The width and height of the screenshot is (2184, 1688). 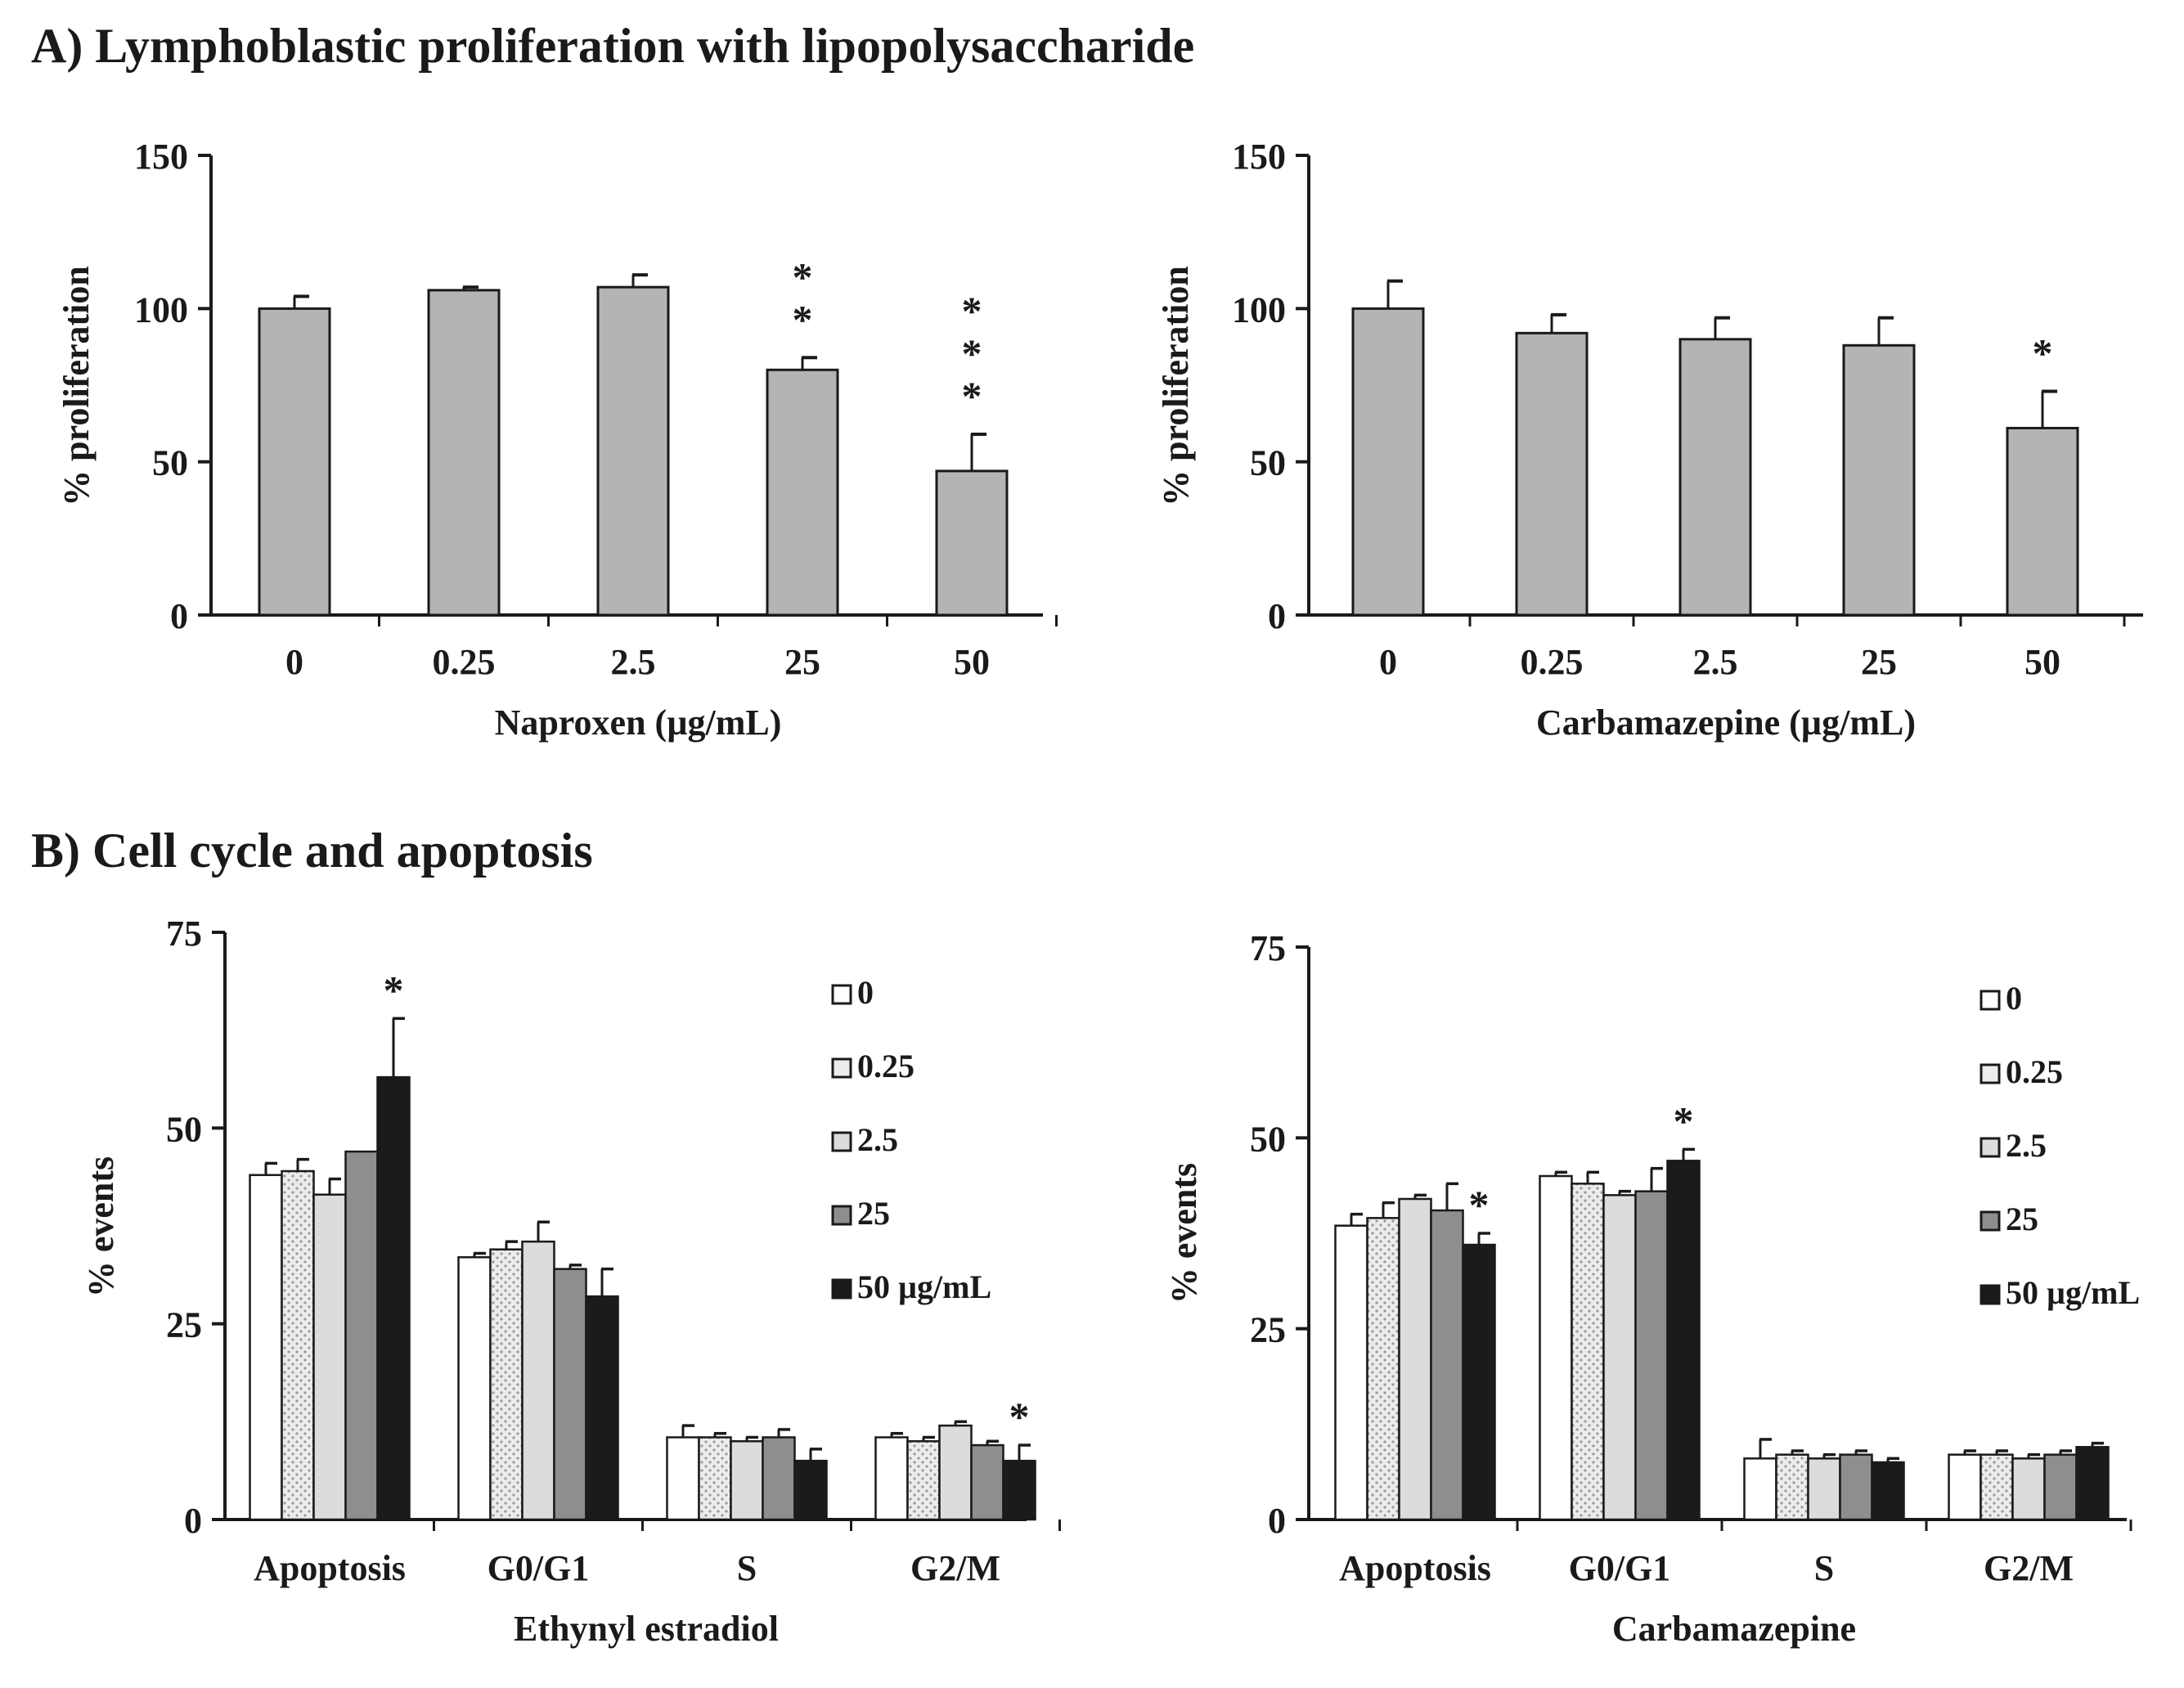 I want to click on x-tick-label: Apoptosis, so click(x=330, y=1568).